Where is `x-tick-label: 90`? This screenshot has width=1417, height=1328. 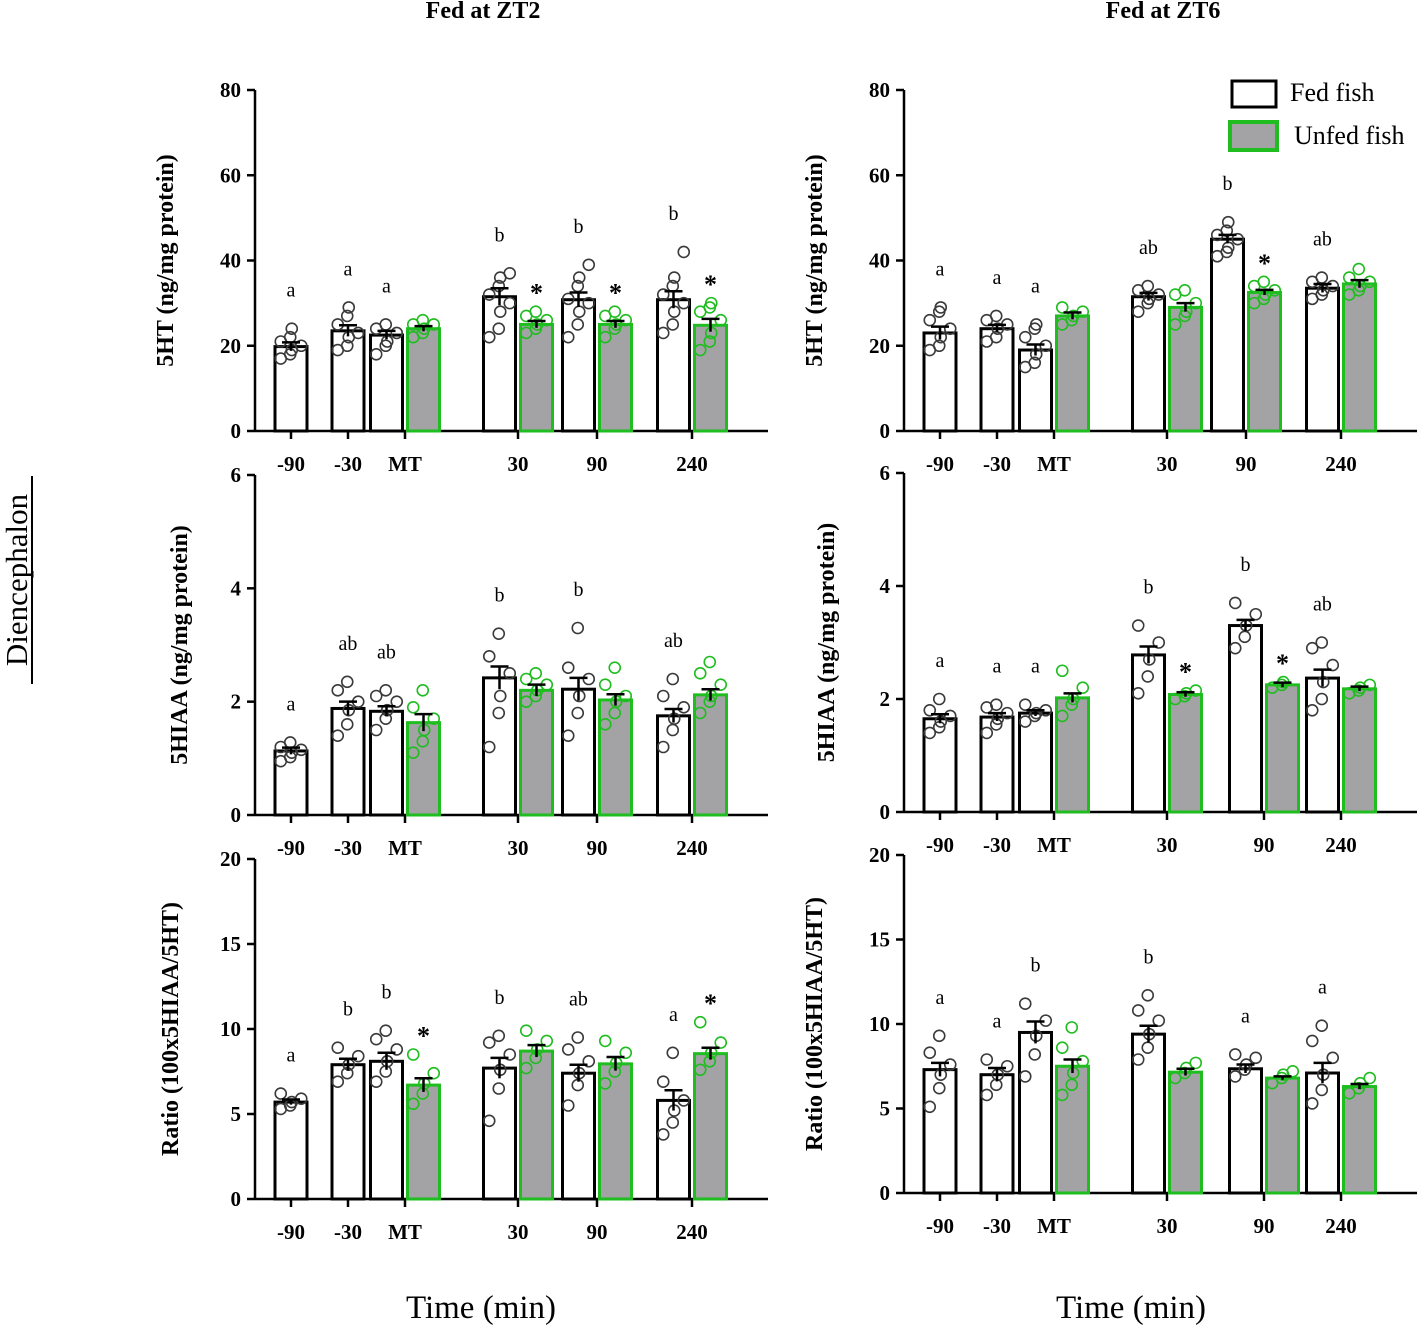 x-tick-label: 90 is located at coordinates (1264, 845).